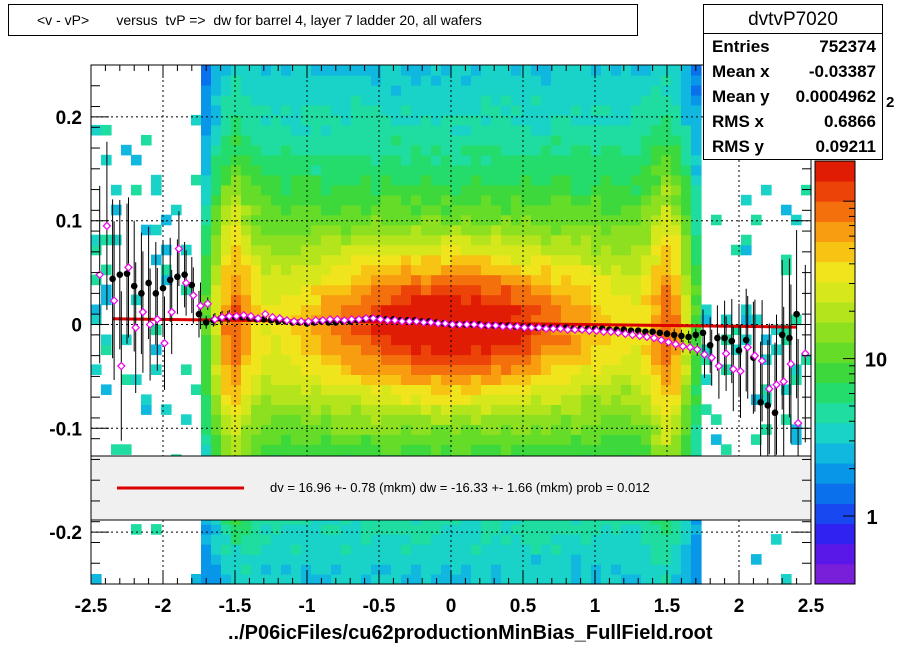 This screenshot has height=650, width=900. Describe the element at coordinates (667, 606) in the screenshot. I see `x-tick-label: 1.5` at that location.